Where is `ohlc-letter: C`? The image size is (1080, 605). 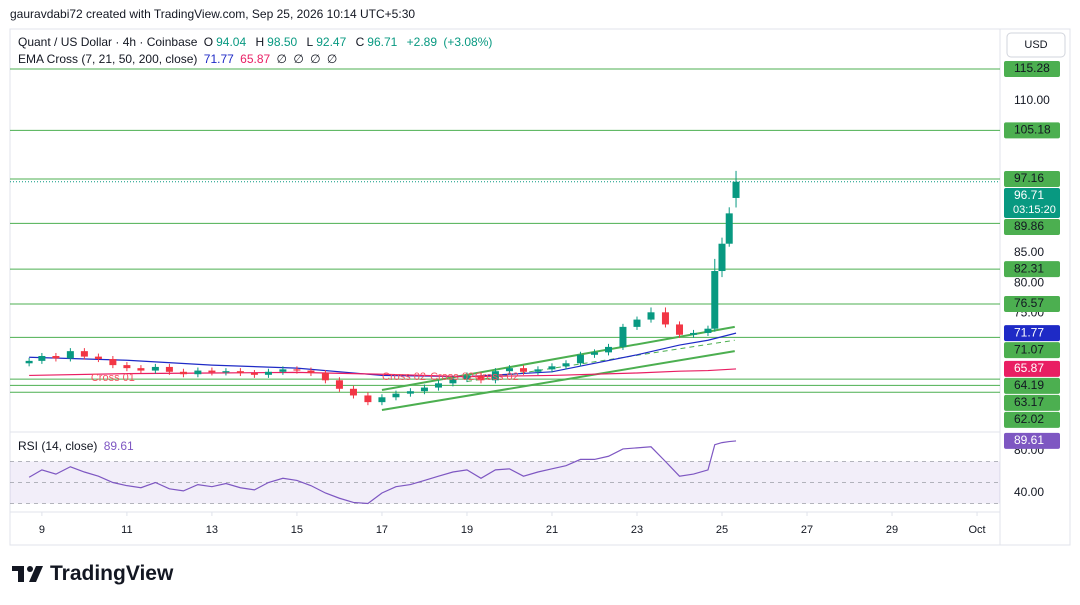 ohlc-letter: C is located at coordinates (360, 42).